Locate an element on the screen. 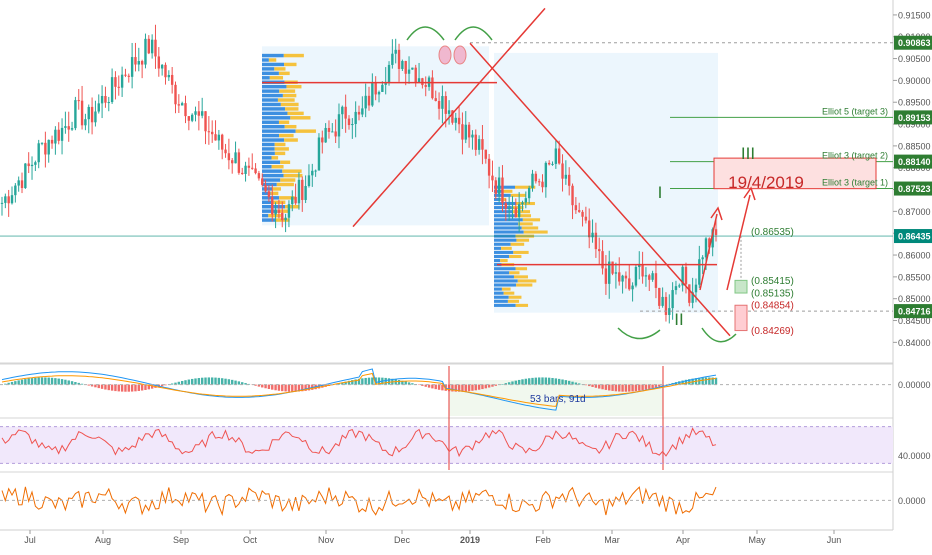 The image size is (932, 555). price-tick-label: 0.84000 is located at coordinates (914, 343).